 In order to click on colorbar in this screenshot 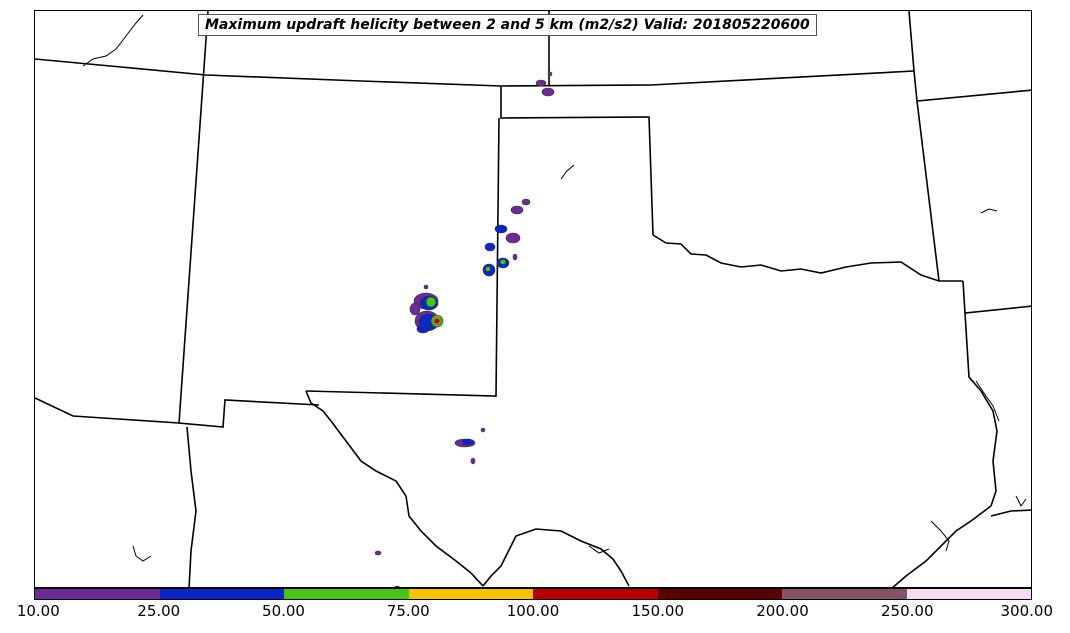, I will do `click(533, 594)`.